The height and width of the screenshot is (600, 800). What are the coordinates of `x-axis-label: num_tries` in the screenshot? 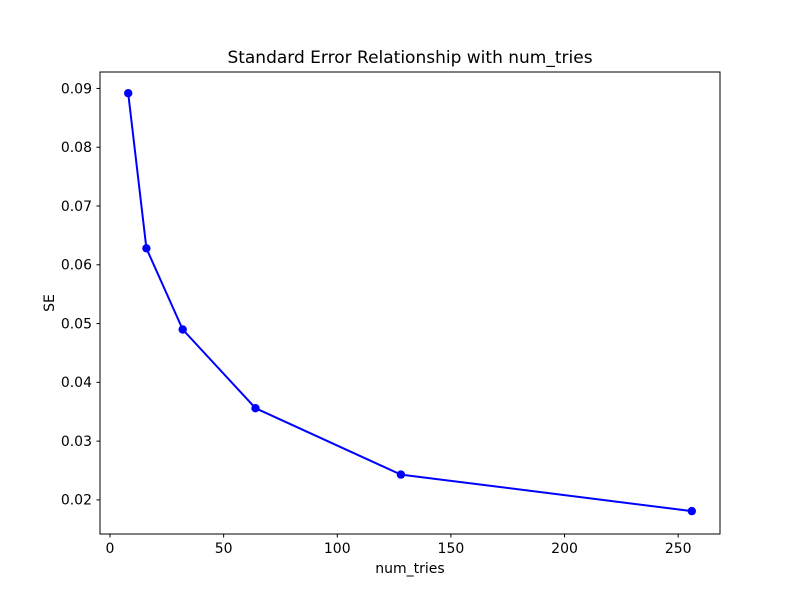 It's located at (409, 569).